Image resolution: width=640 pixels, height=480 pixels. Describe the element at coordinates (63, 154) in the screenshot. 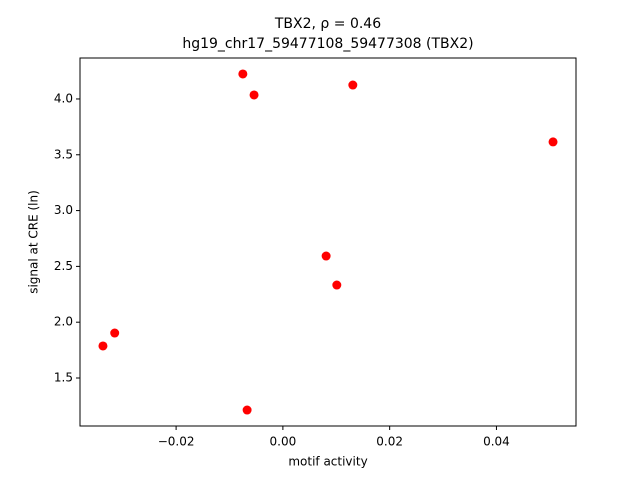

I see `y-tick-label: 3.5` at that location.